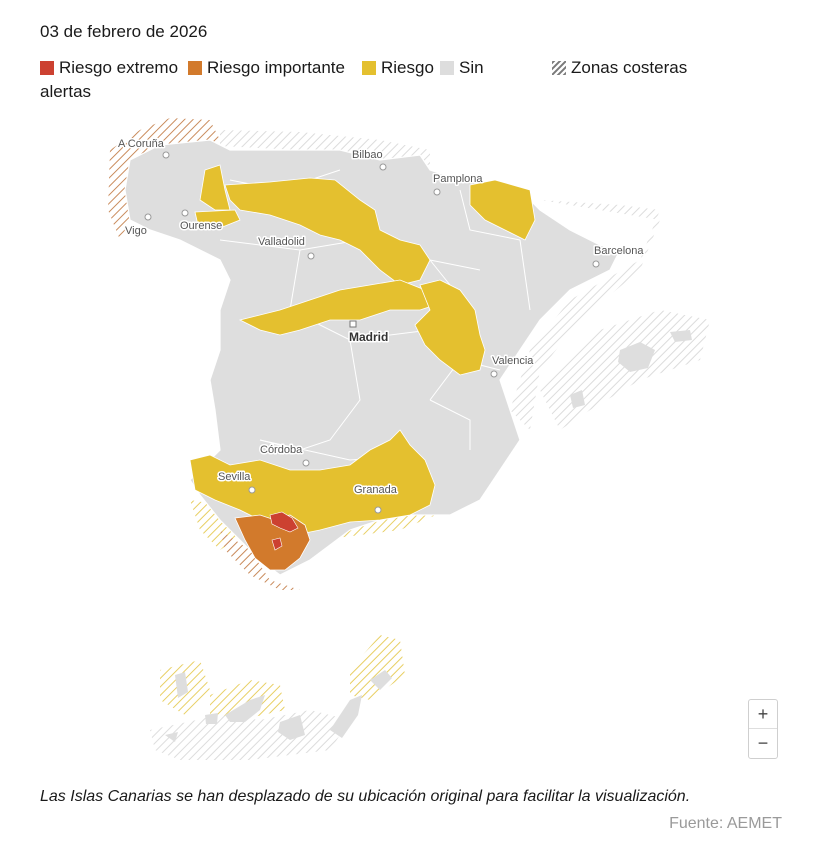 The image size is (814, 850). What do you see at coordinates (629, 67) in the screenshot?
I see `legend-label-coastal: Zonas costeras` at bounding box center [629, 67].